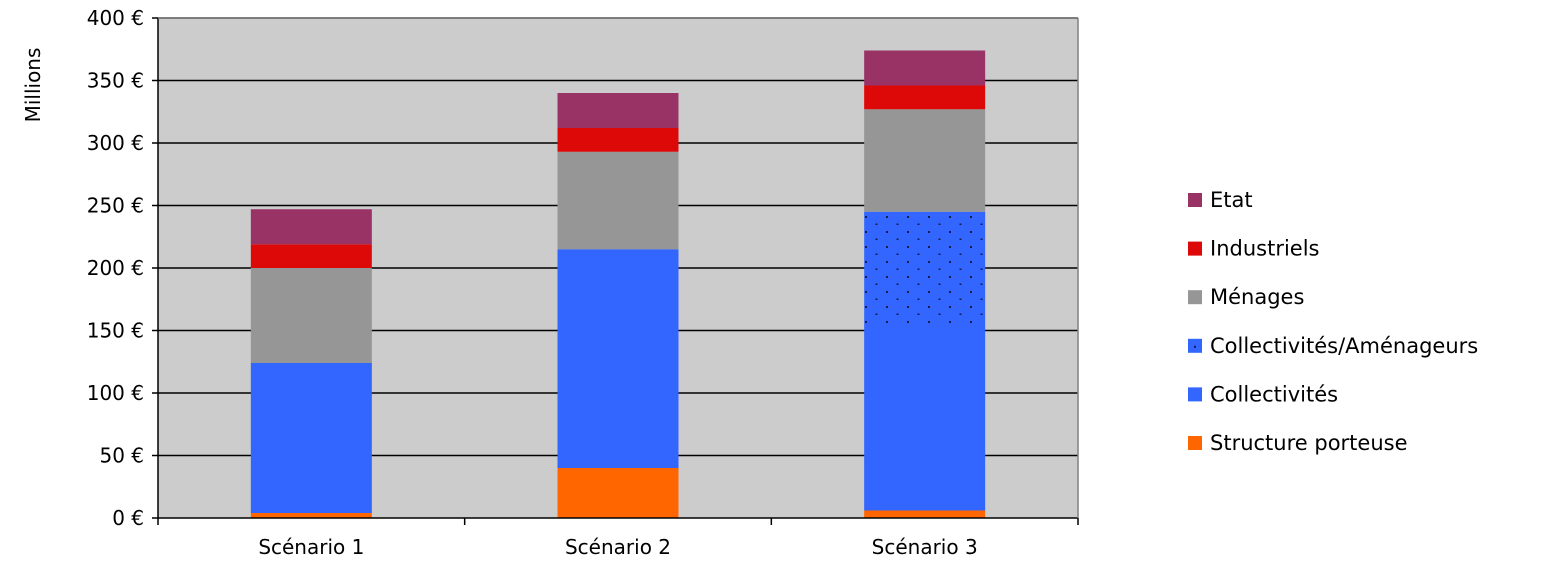 This screenshot has width=1559, height=566. I want to click on legend-label: Industriels, so click(1264, 249).